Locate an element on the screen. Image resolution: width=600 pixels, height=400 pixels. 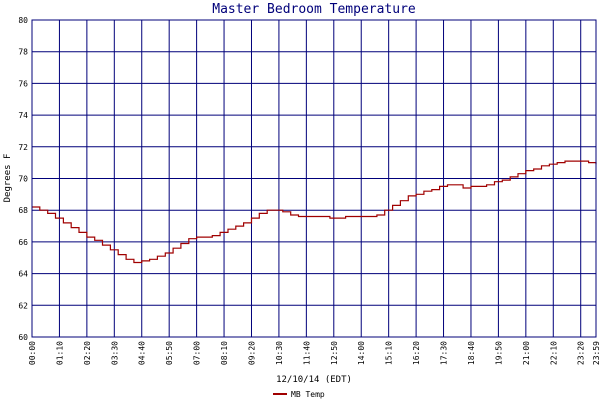
y-tick-label: 64 is located at coordinates (23, 274).